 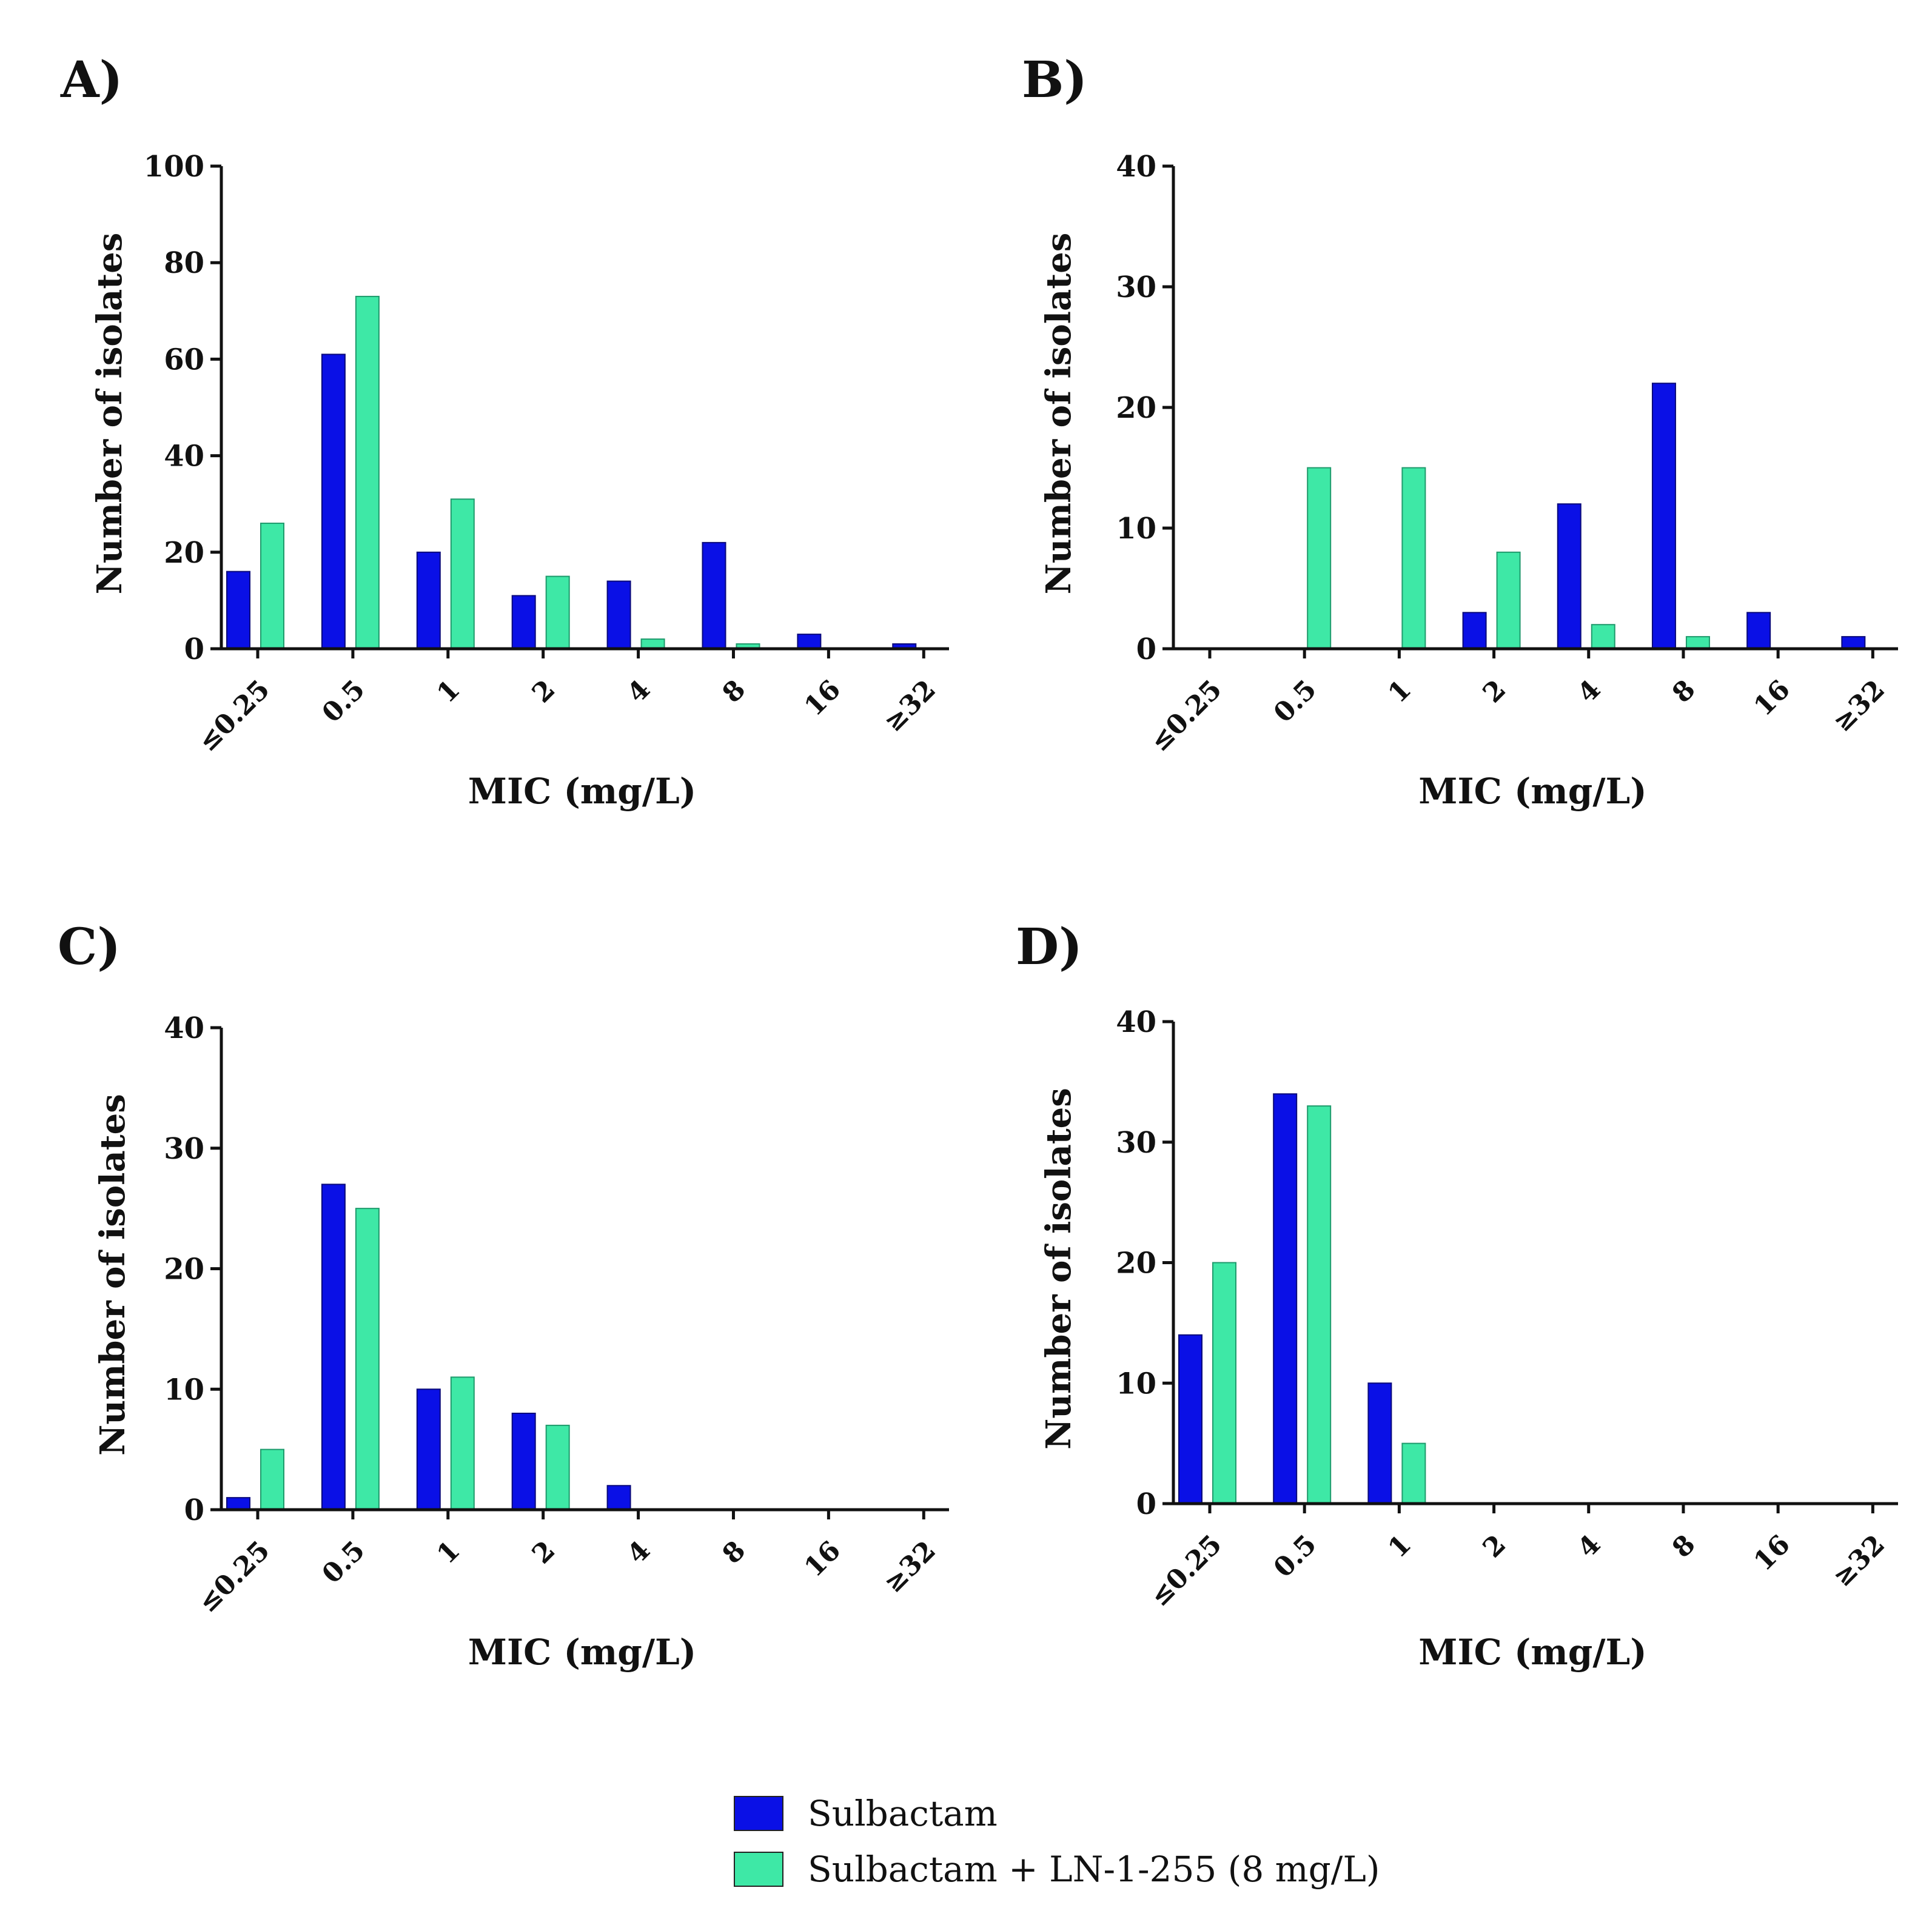 I want to click on legend-label-combo: Sulbactam + LN-1-255 (8 mg/L), so click(x=1094, y=1870).